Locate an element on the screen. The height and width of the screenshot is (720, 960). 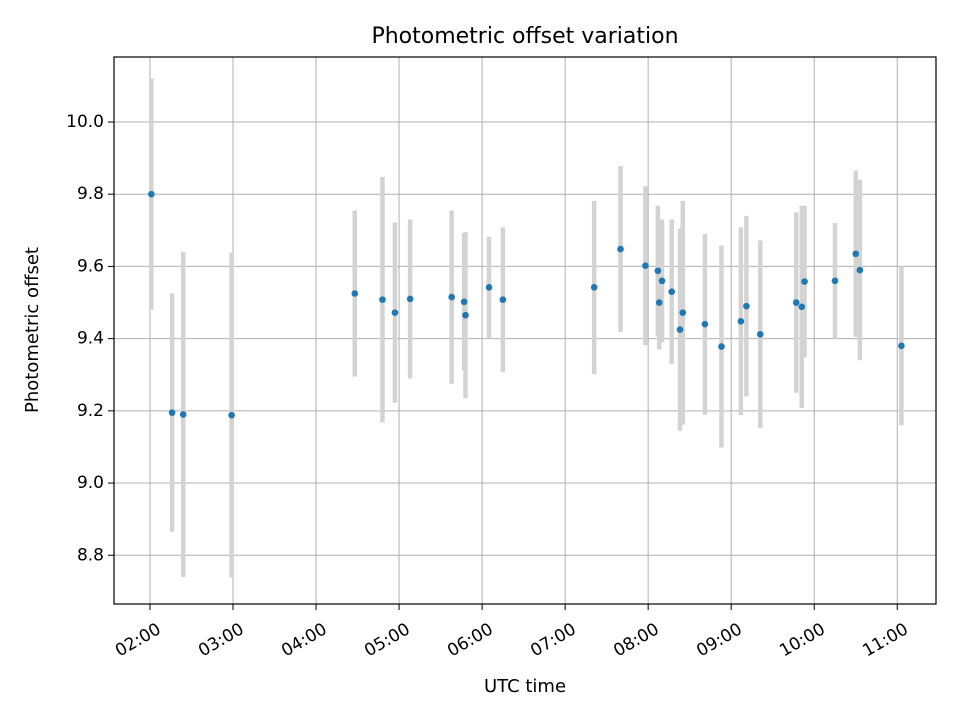
y-axis-label: Photometric offset is located at coordinates (32, 330).